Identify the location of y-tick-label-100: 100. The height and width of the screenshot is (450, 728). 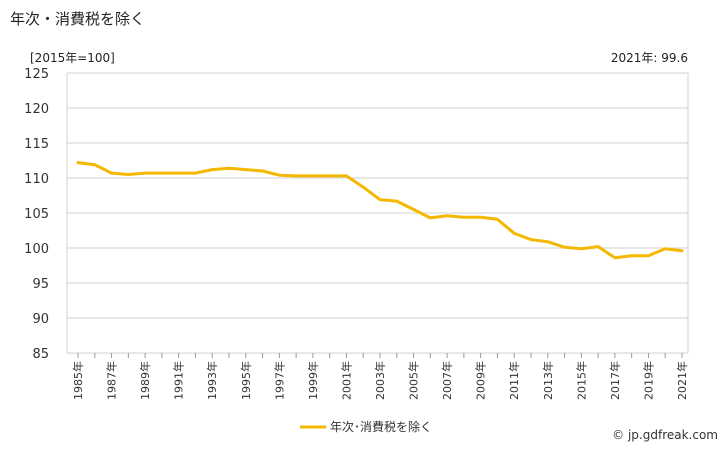
(36, 249).